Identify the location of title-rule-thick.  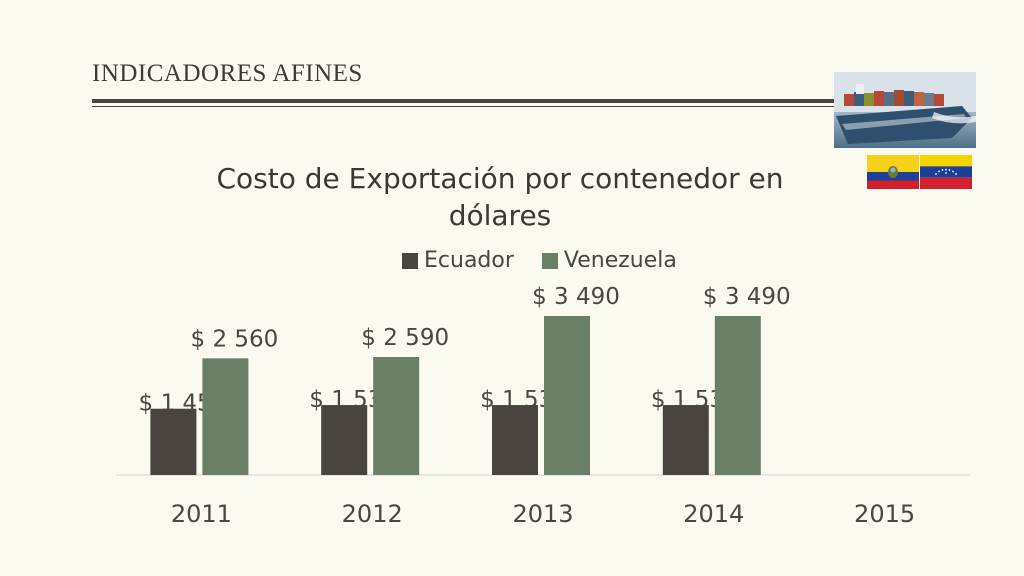
(477, 101).